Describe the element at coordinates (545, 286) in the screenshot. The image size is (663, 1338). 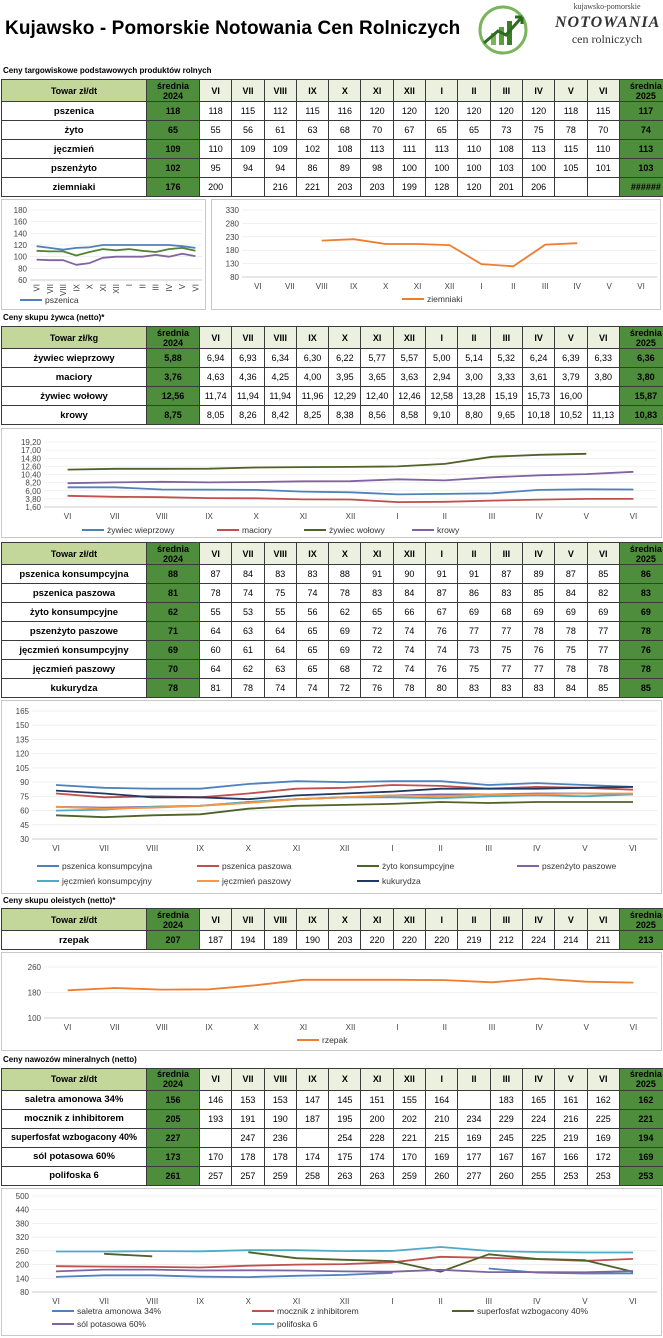
I see `x-tick-label: III` at that location.